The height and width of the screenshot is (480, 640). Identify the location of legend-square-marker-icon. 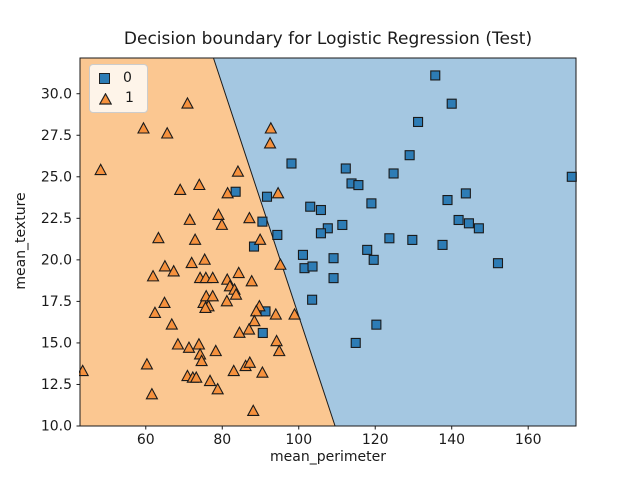
(104, 78).